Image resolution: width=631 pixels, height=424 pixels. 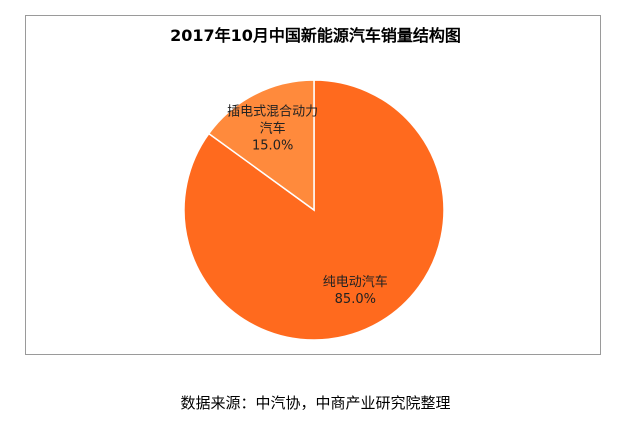 I want to click on pie-slice, so click(x=261, y=145).